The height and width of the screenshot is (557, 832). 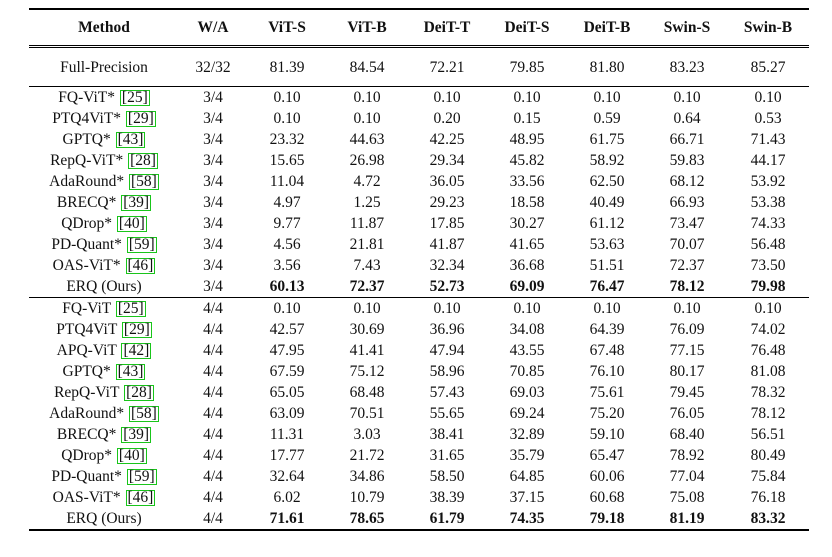 I want to click on column-header: DeiT-T, so click(x=447, y=27).